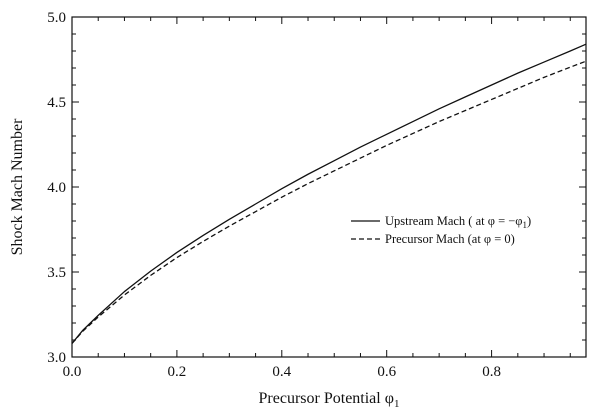  I want to click on x-axis-title: Precursor Potential φ1, so click(329, 400).